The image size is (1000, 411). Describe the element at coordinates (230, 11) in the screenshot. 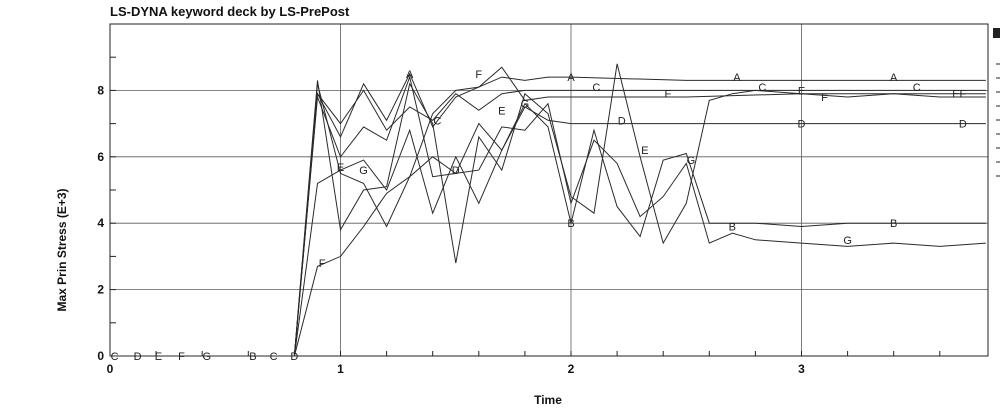

I see `chart-title: LS-DYNA keyword deck by LS-PrePost` at that location.